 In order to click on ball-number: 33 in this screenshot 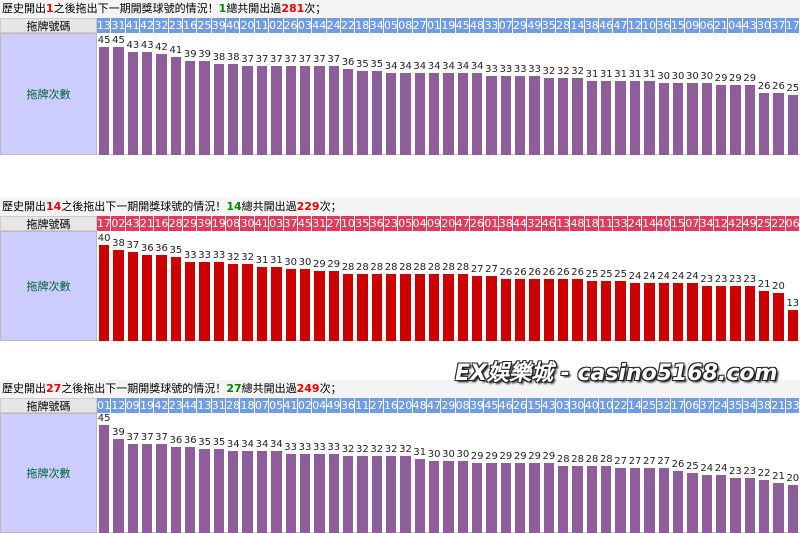, I will do `click(792, 405)`.